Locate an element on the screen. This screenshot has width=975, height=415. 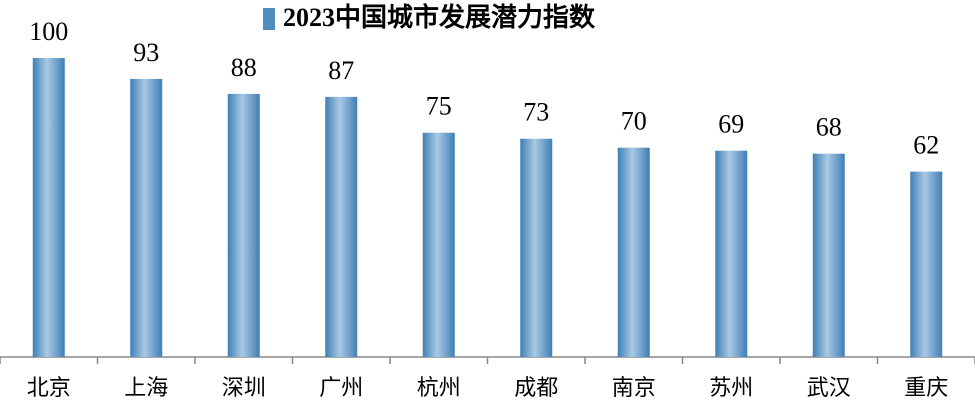
x-tick-label: 南京 is located at coordinates (634, 387).